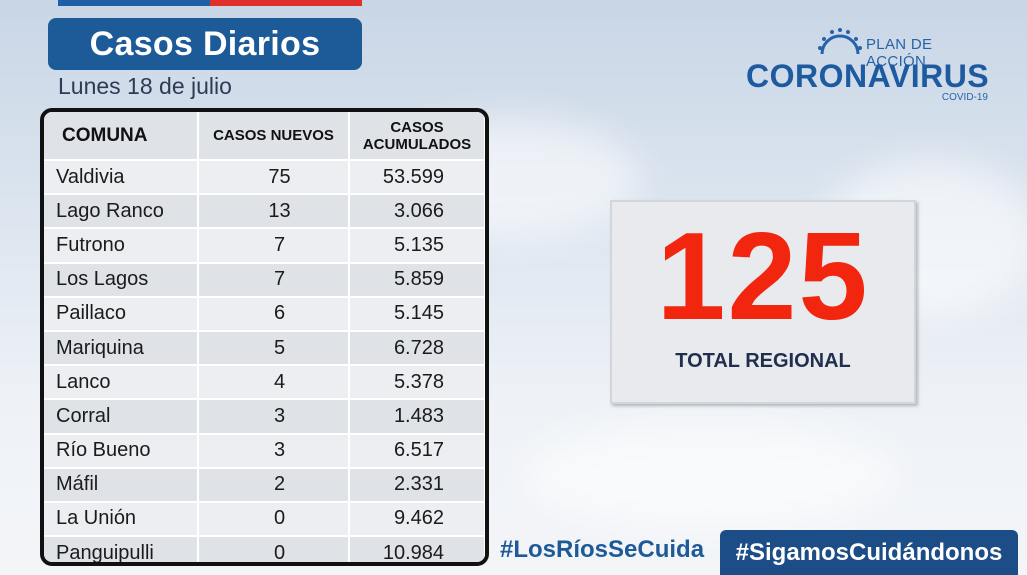  I want to click on page-title: Casos Diarios, so click(205, 43).